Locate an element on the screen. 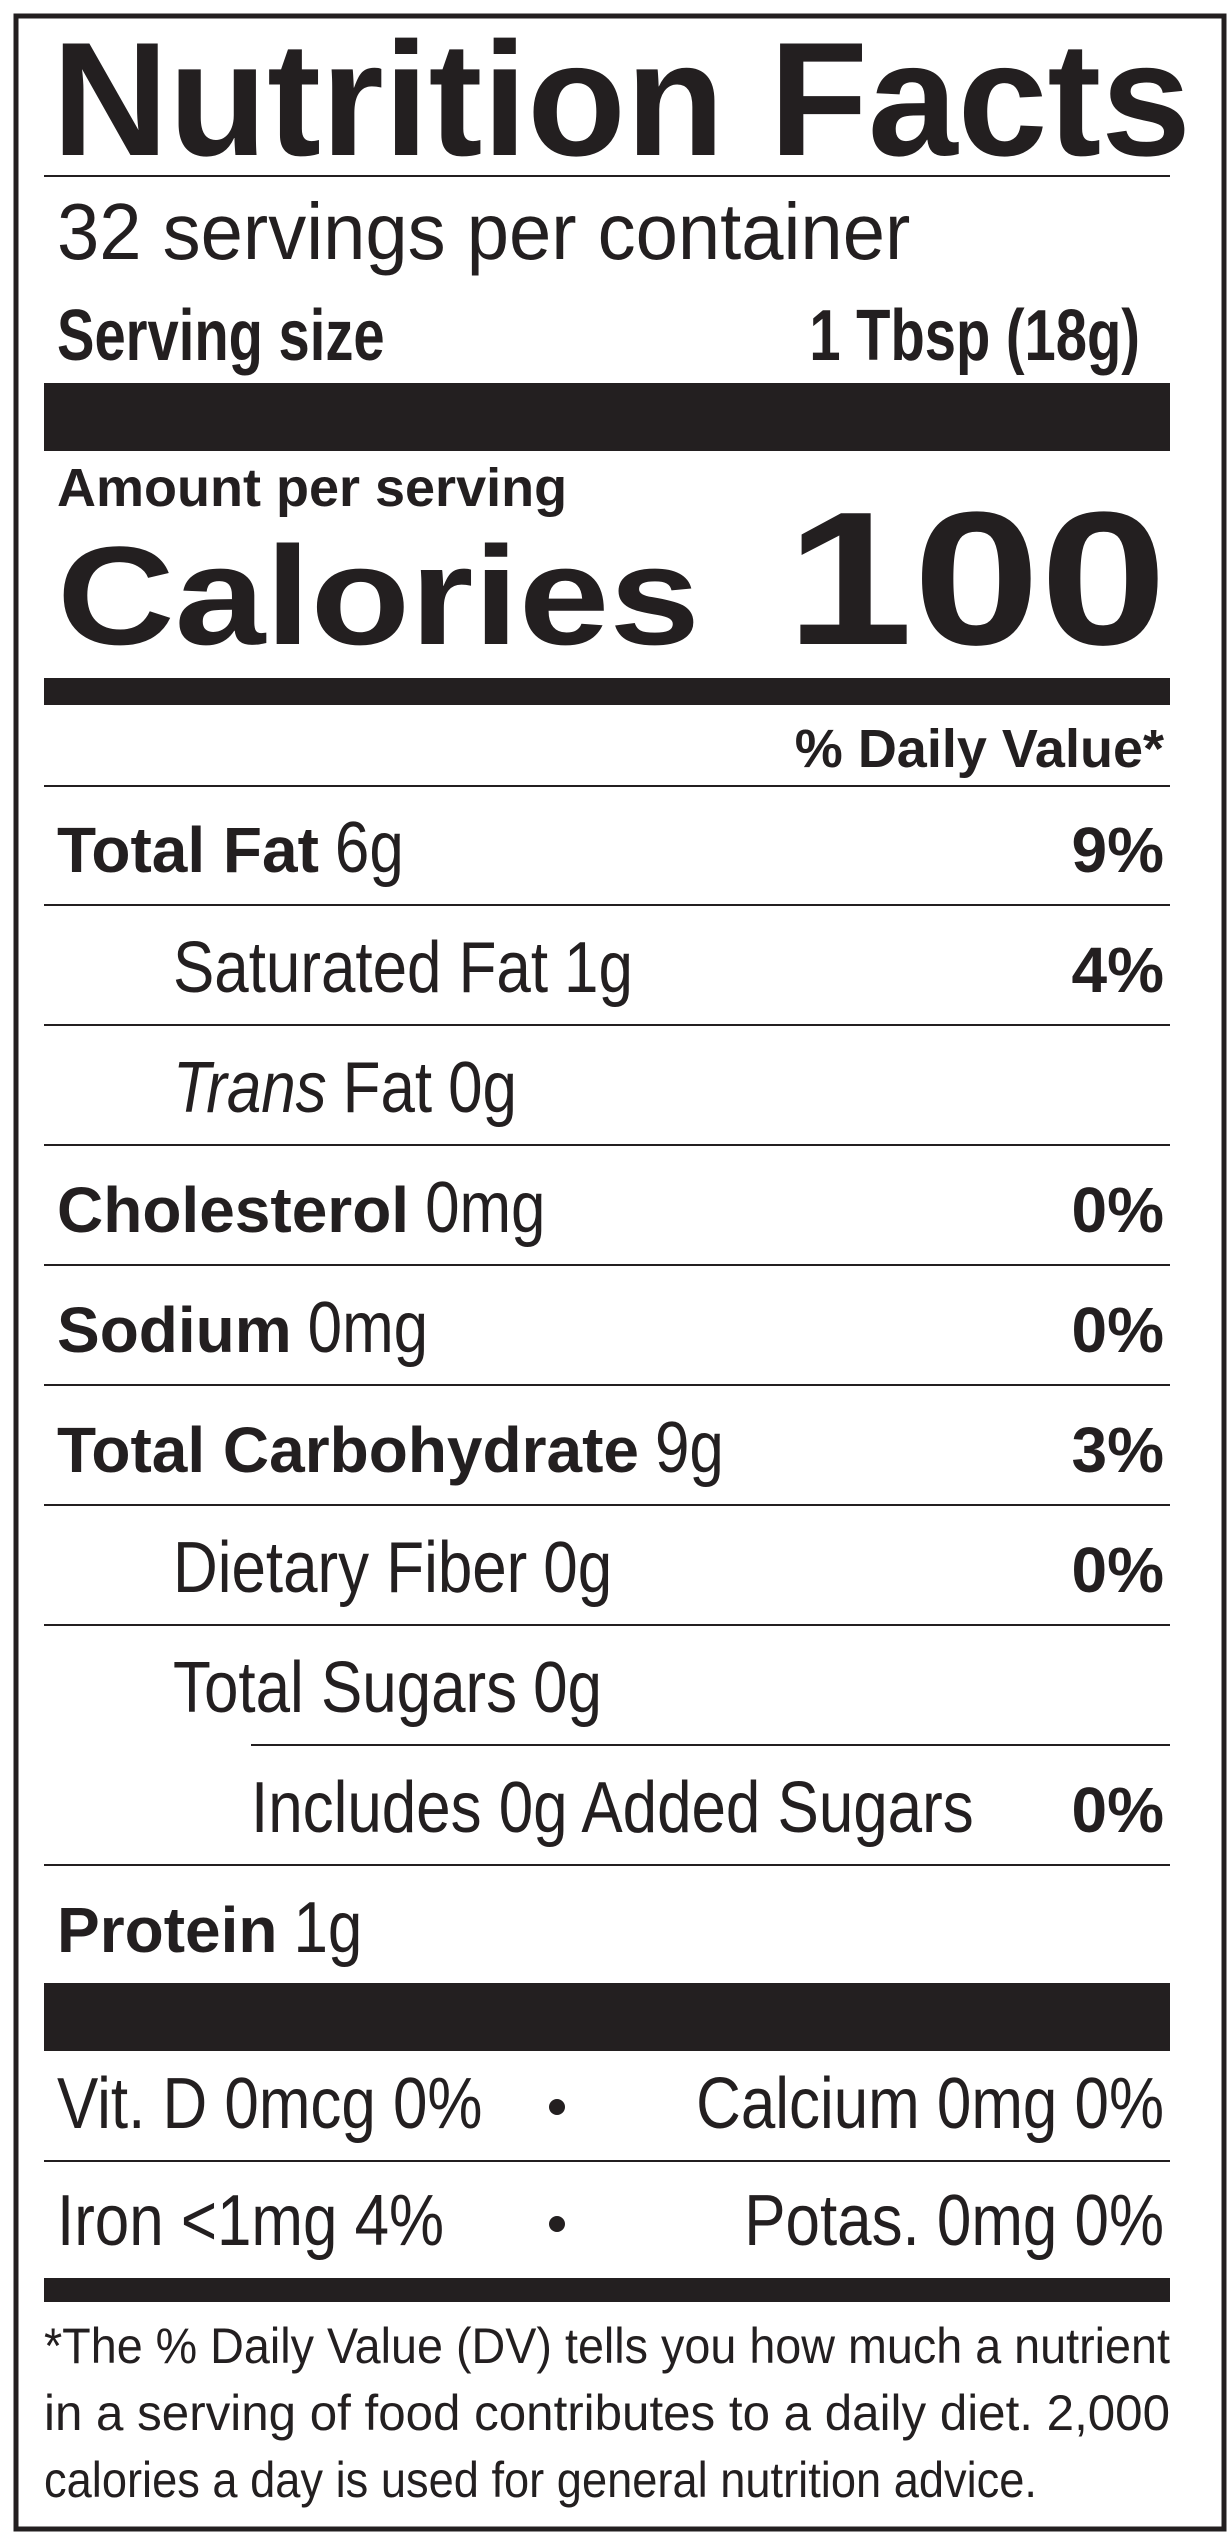  nutrient-name: Cholesterol is located at coordinates (233, 1210).